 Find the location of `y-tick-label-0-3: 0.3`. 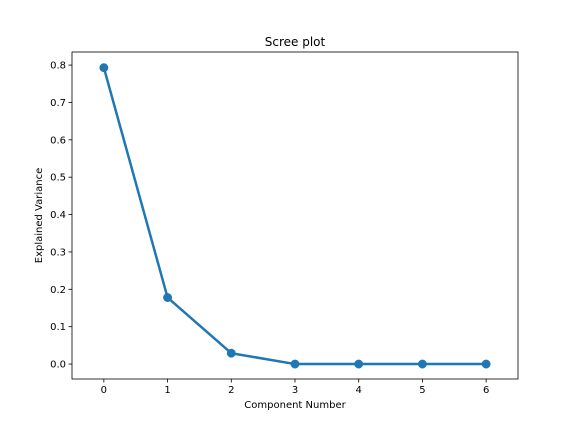

y-tick-label-0-3: 0.3 is located at coordinates (58, 252).